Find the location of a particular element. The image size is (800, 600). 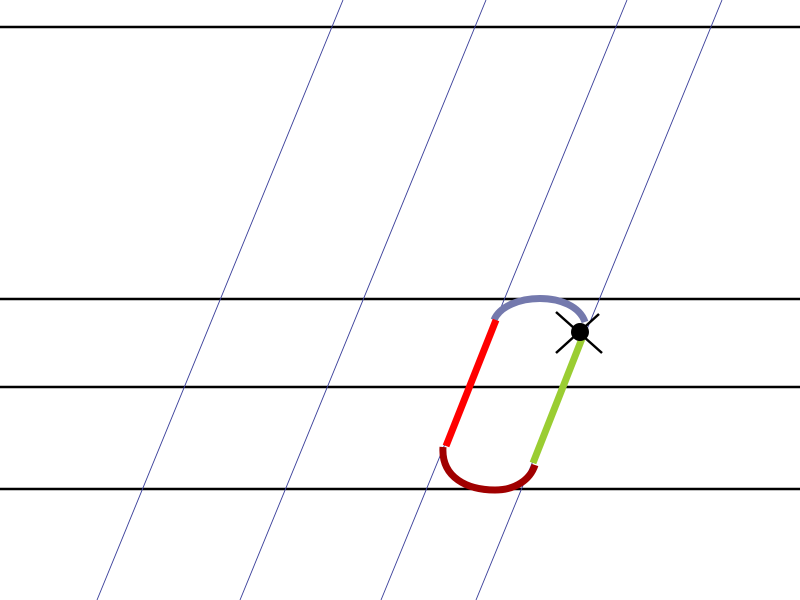

marker-dot is located at coordinates (580, 332).